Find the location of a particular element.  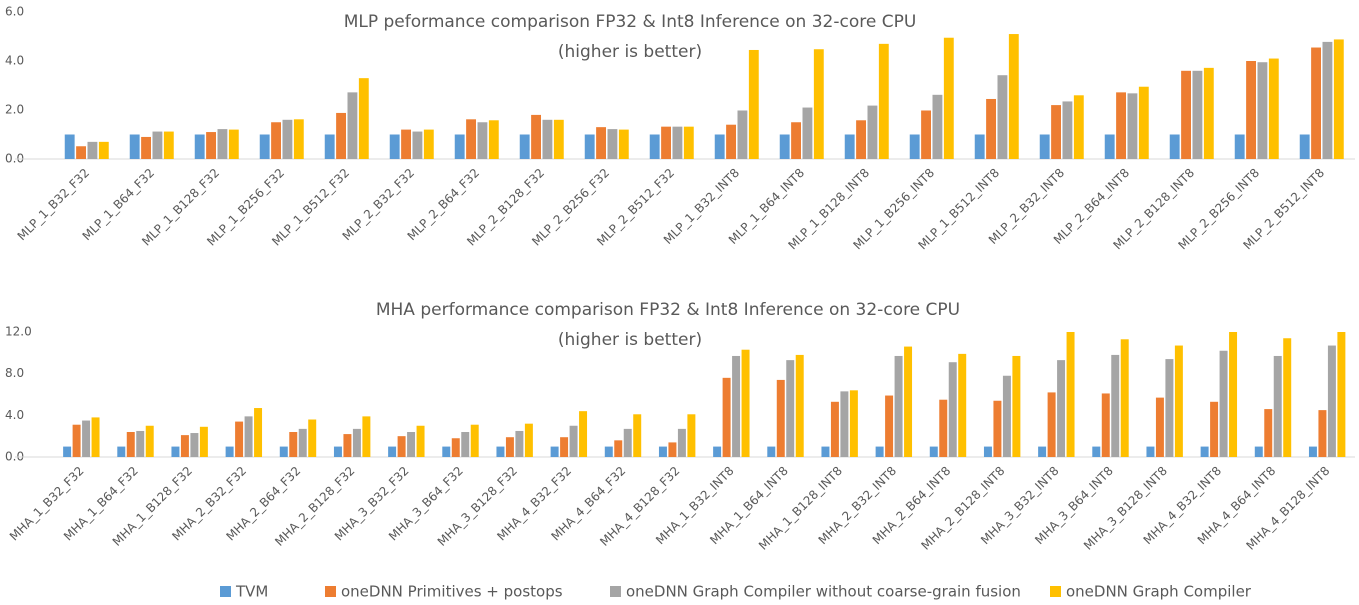

legend-label: TVM is located at coordinates (251, 592).